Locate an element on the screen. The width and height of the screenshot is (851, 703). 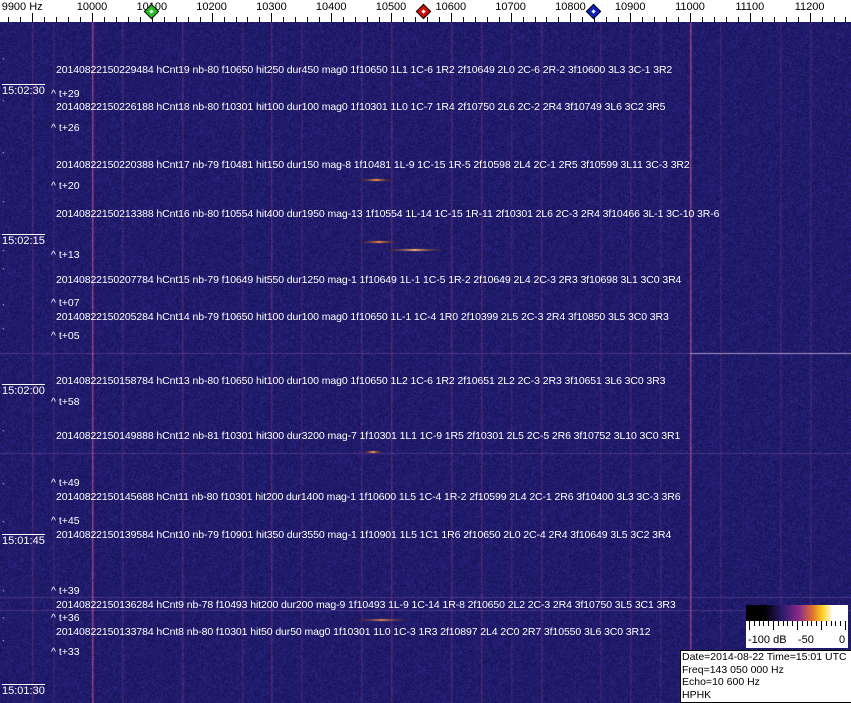
time-offset-label: ^ t+39 is located at coordinates (65, 591).